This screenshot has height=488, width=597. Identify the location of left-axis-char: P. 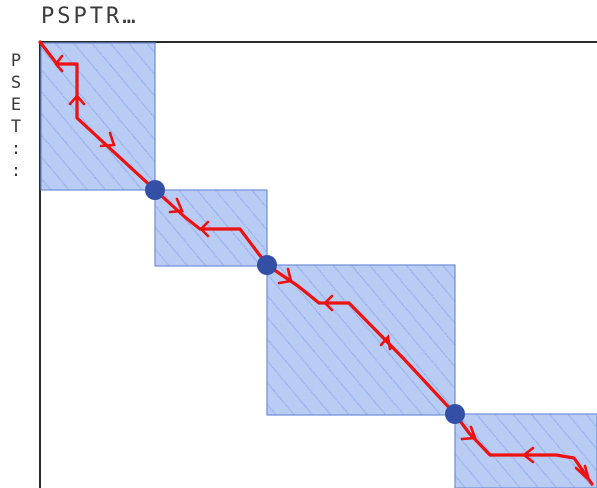
(16, 61).